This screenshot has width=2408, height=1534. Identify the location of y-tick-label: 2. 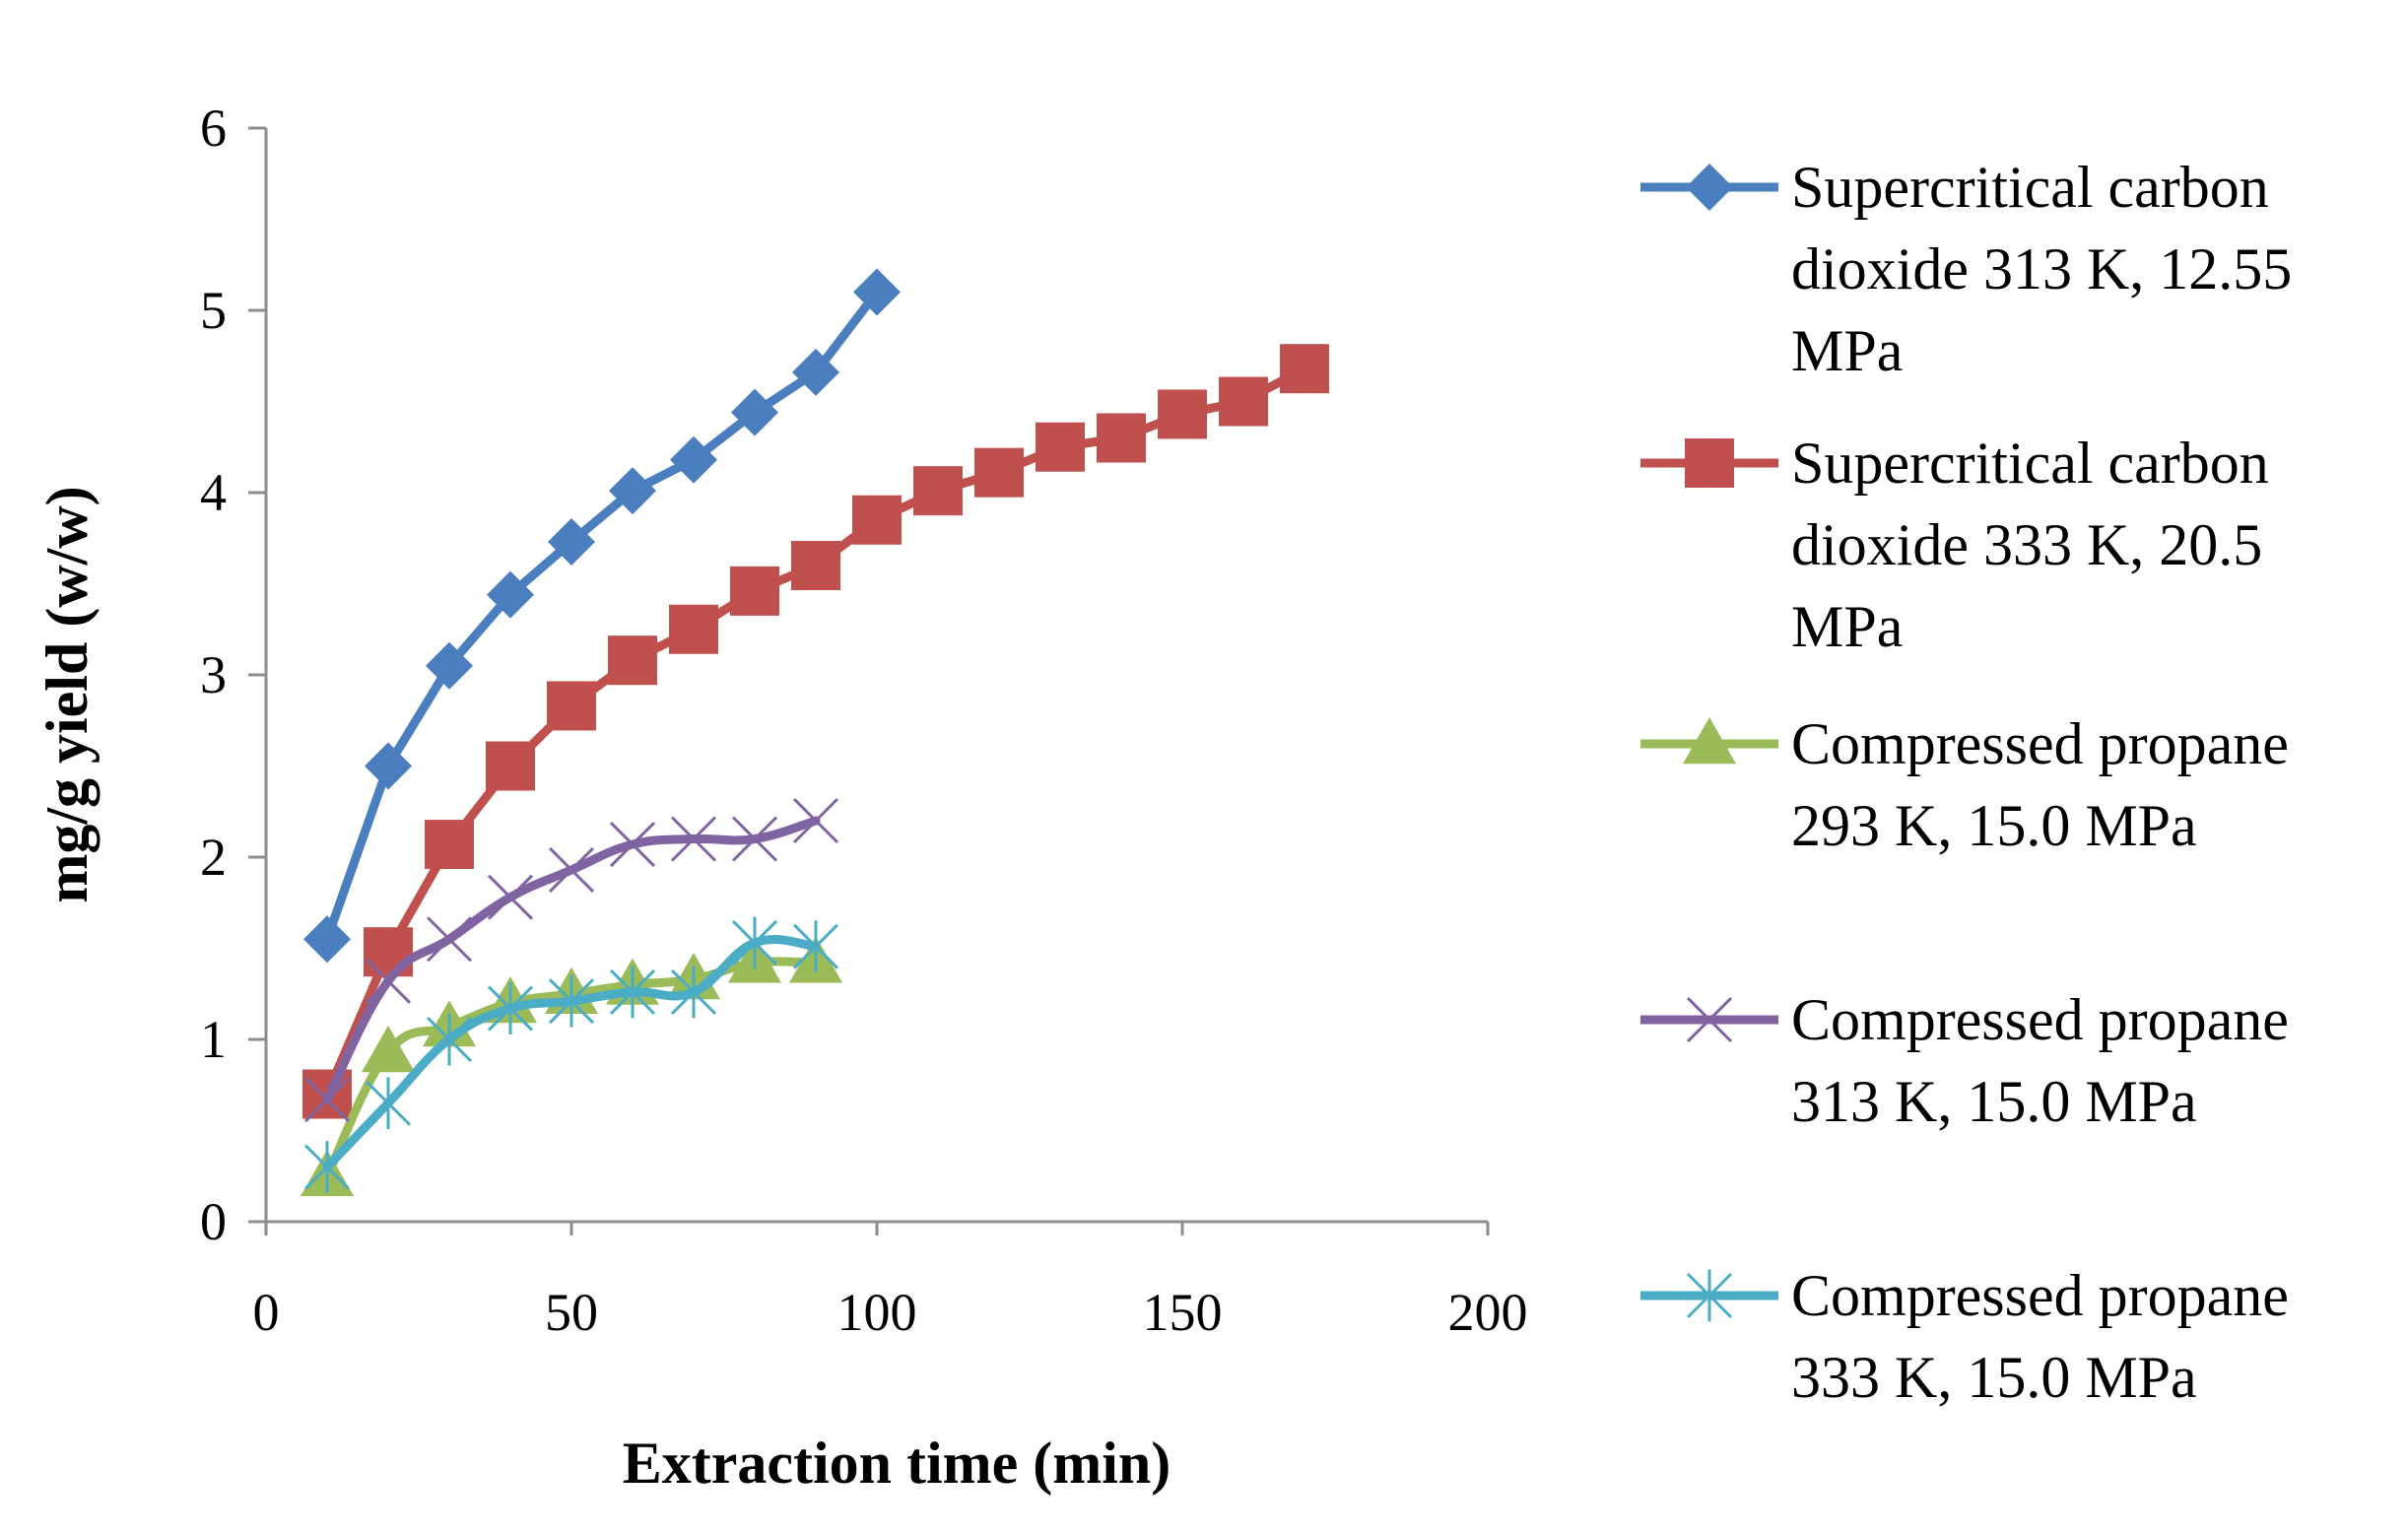
(213, 857).